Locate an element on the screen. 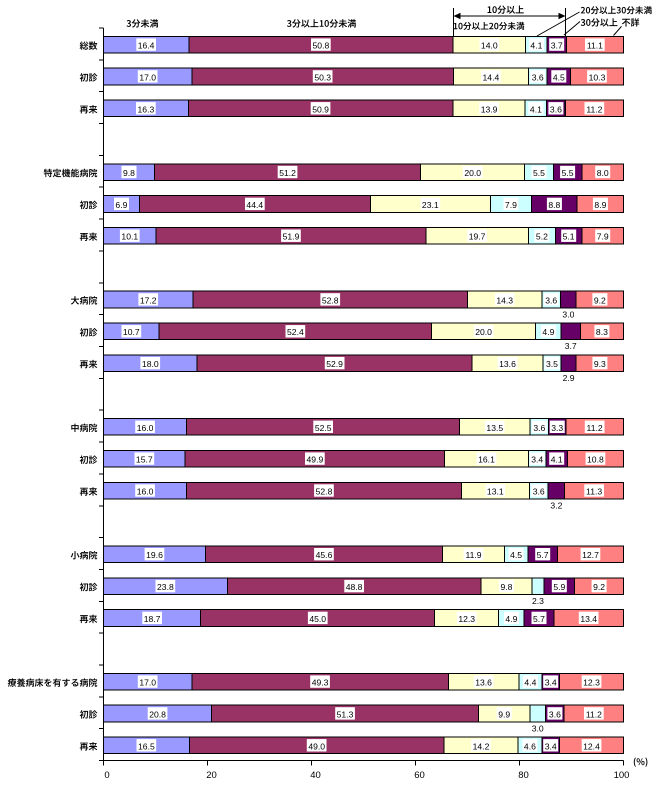 The image size is (654, 790). svg-text: 14.0 is located at coordinates (489, 46).